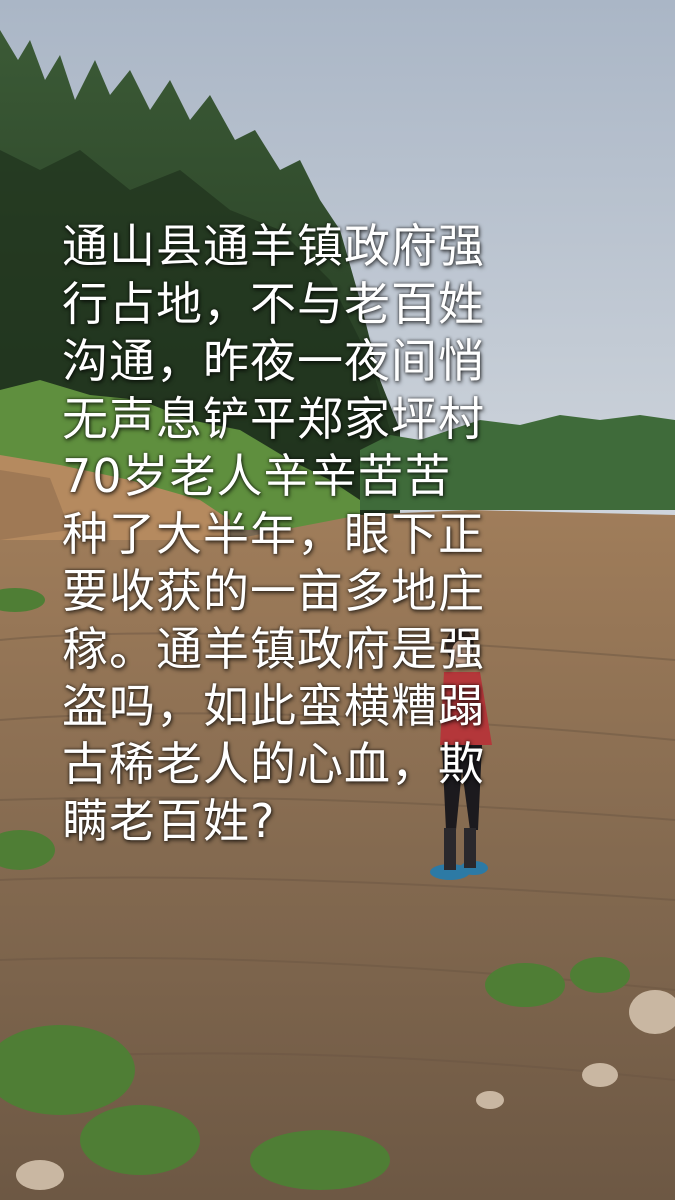 The width and height of the screenshot is (675, 1200). I want to click on earth-bank-shadow, so click(35, 505).